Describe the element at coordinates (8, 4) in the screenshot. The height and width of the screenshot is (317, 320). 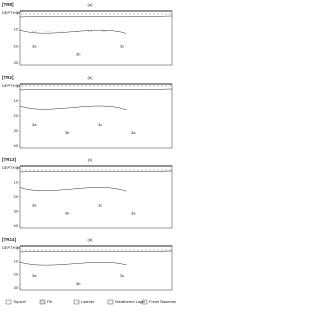
I see `panel-id: [TR8]` at that location.